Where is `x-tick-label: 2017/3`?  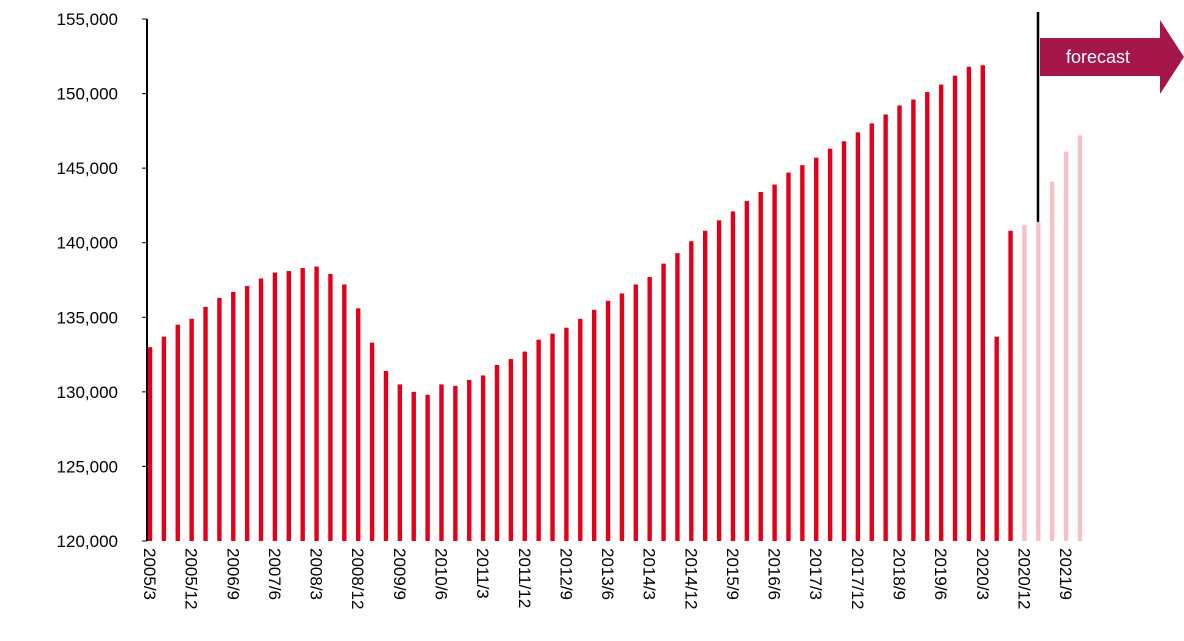 x-tick-label: 2017/3 is located at coordinates (815, 574).